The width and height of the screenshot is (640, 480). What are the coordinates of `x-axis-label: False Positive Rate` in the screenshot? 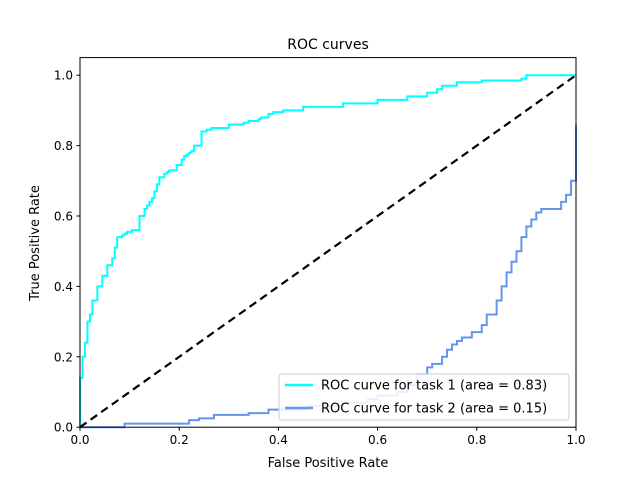 It's located at (328, 463).